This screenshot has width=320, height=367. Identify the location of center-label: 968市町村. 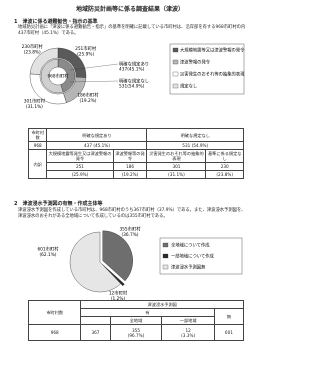
(58, 76).